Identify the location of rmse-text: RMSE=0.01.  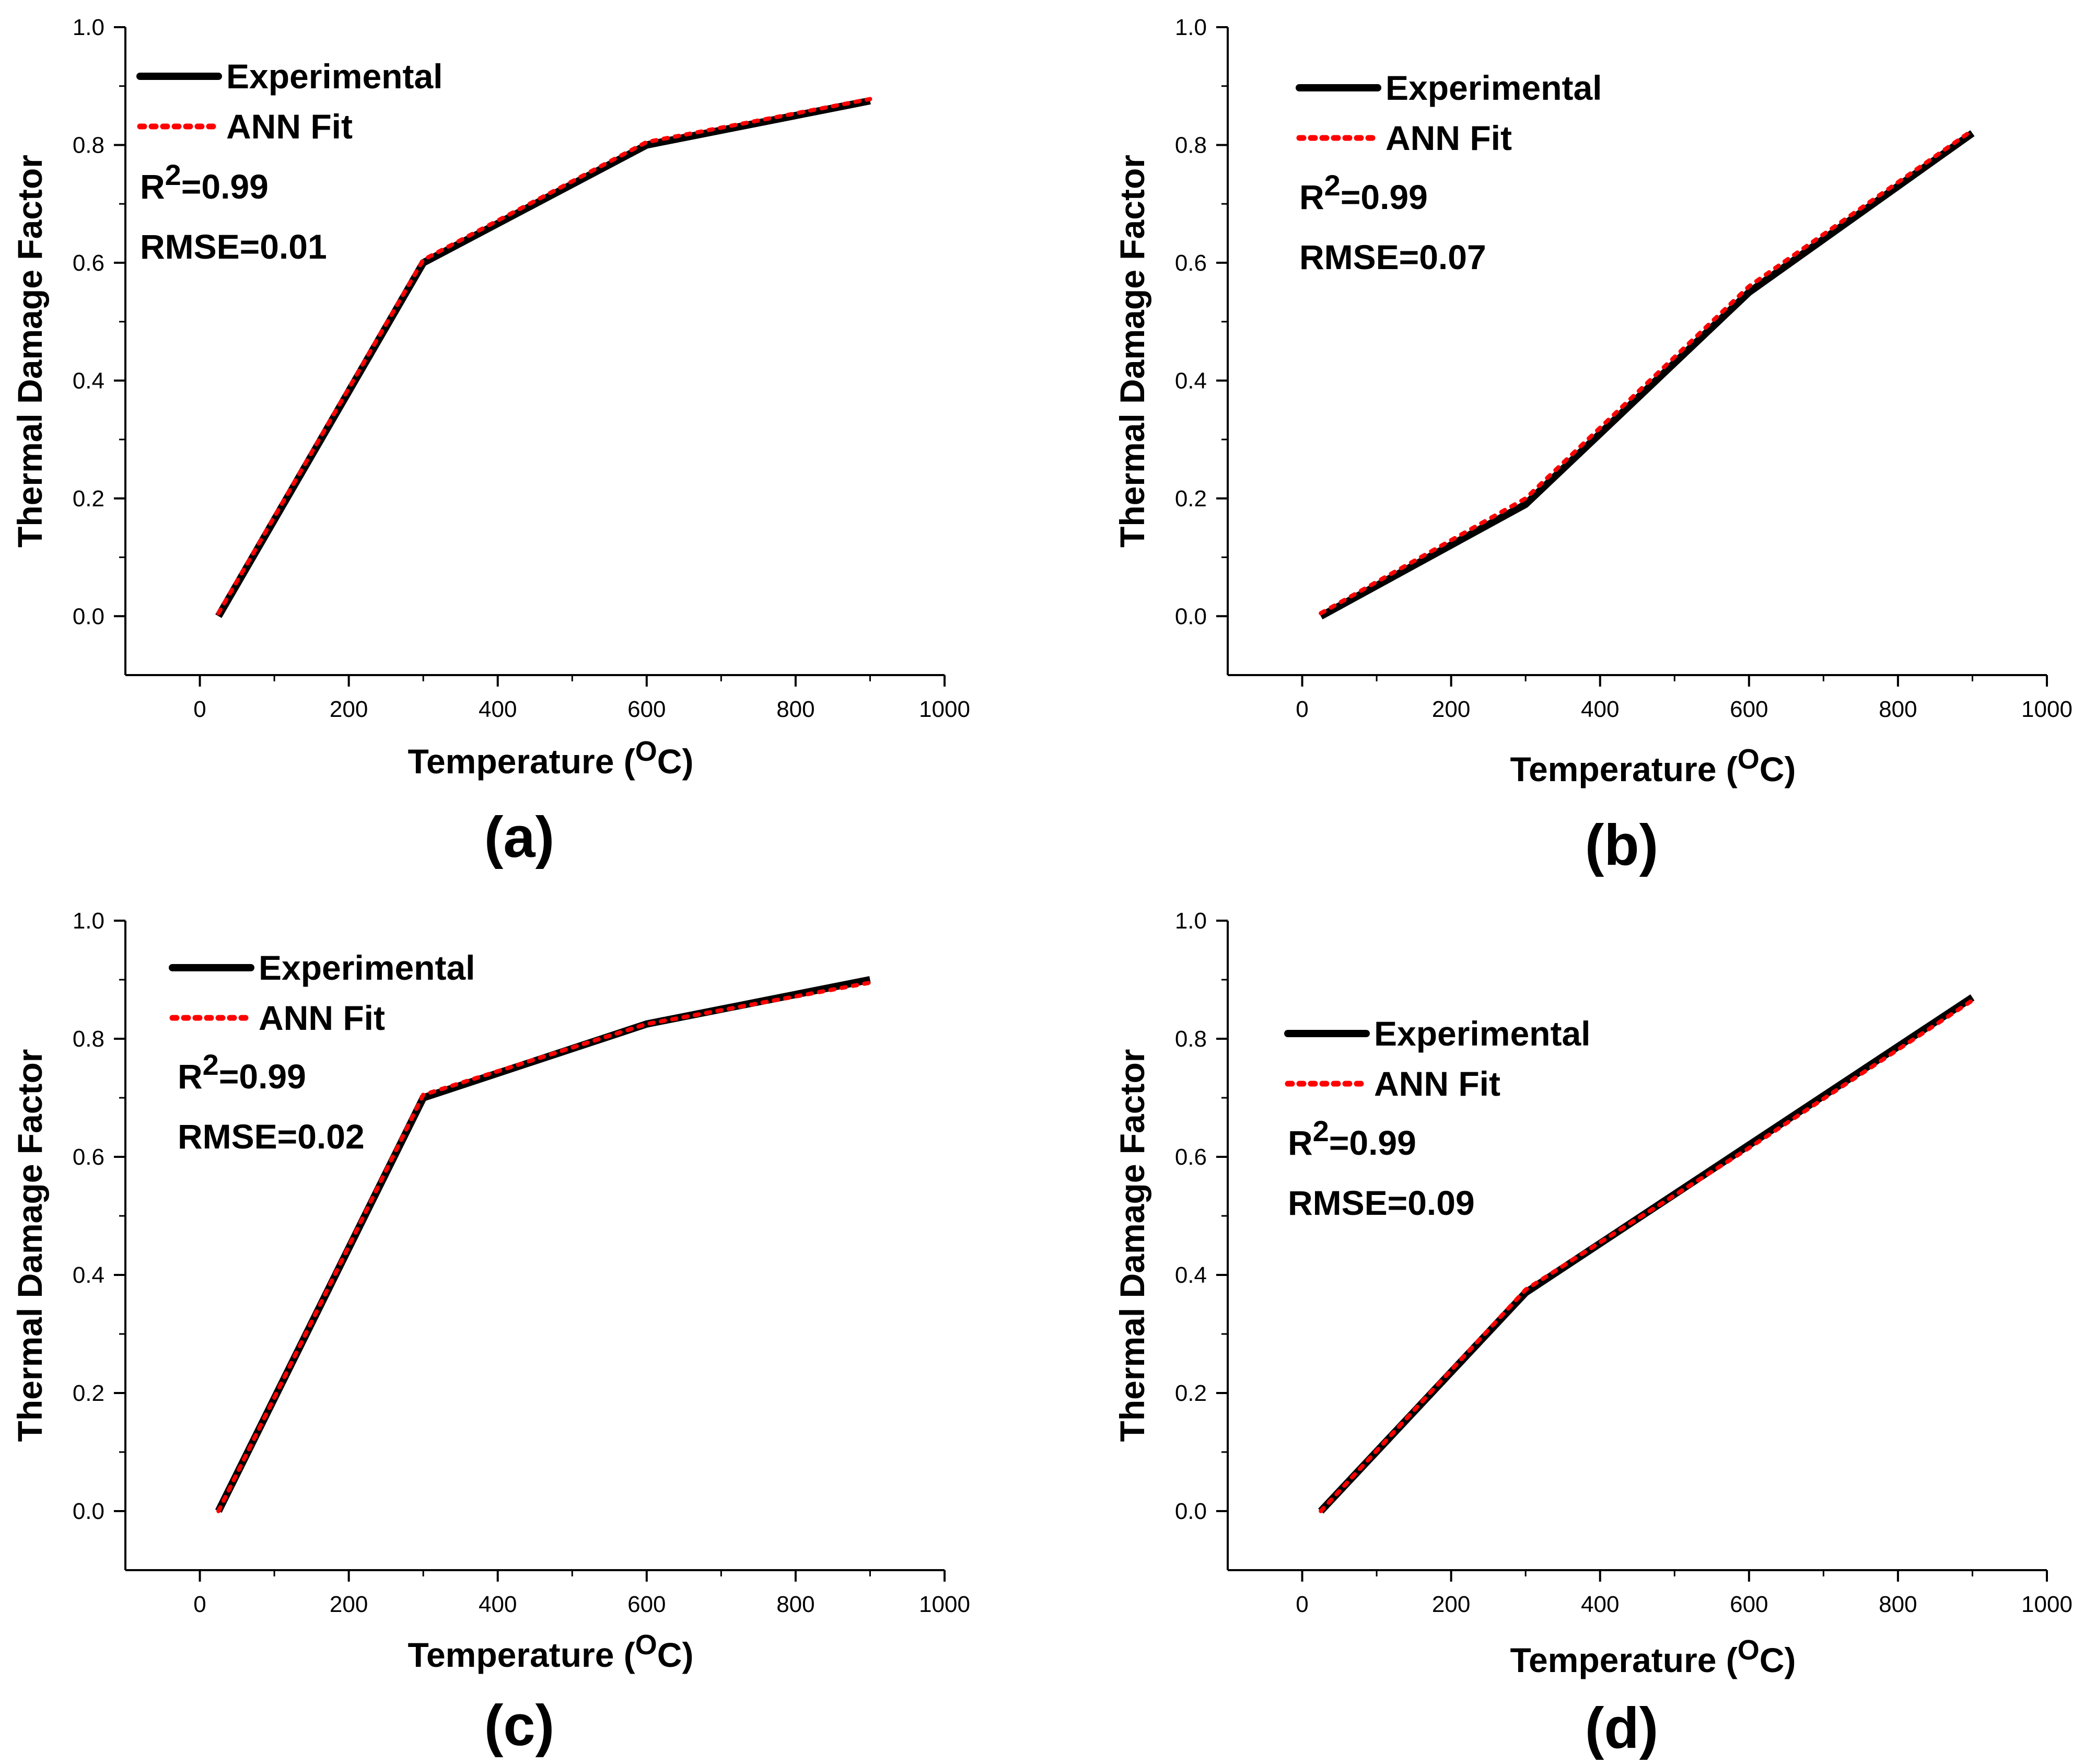
(233, 246).